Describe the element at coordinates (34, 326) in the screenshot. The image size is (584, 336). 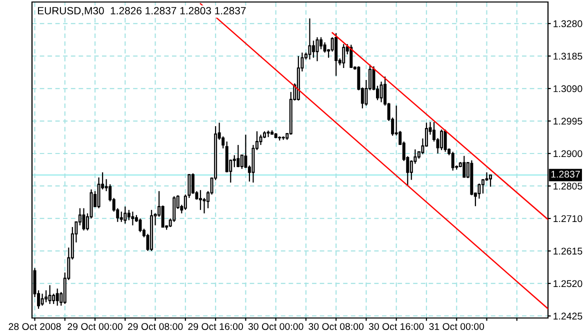
I see `x-tick-label: 28 Oct 2008` at that location.